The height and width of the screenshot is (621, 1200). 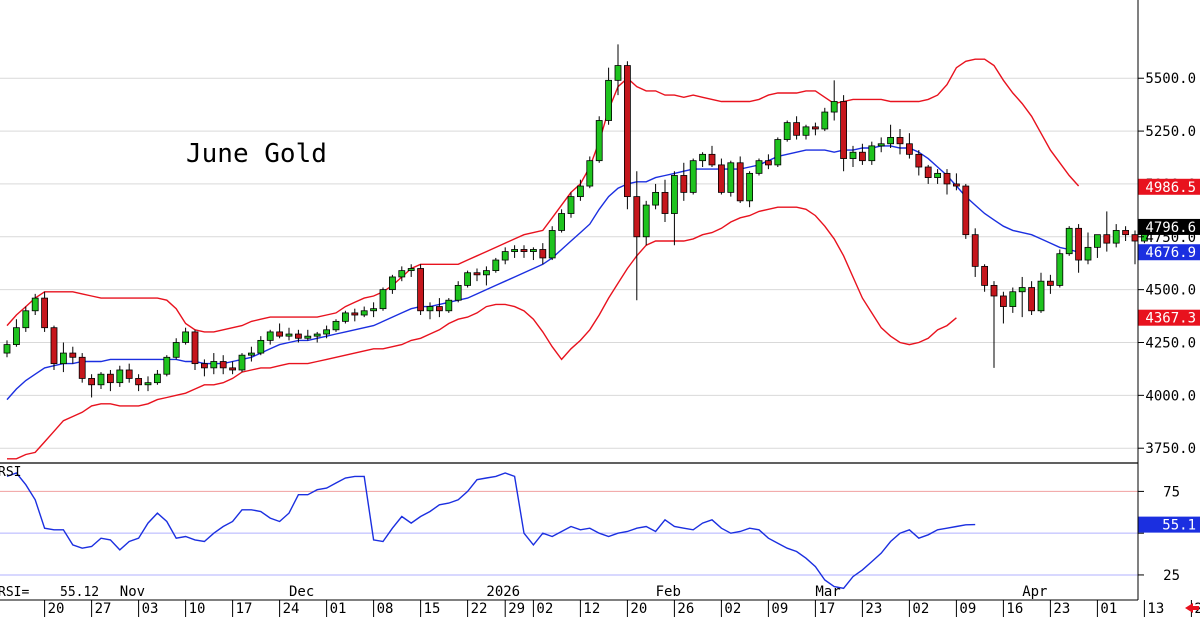 What do you see at coordinates (432, 609) in the screenshot?
I see `x-day-label: 15` at bounding box center [432, 609].